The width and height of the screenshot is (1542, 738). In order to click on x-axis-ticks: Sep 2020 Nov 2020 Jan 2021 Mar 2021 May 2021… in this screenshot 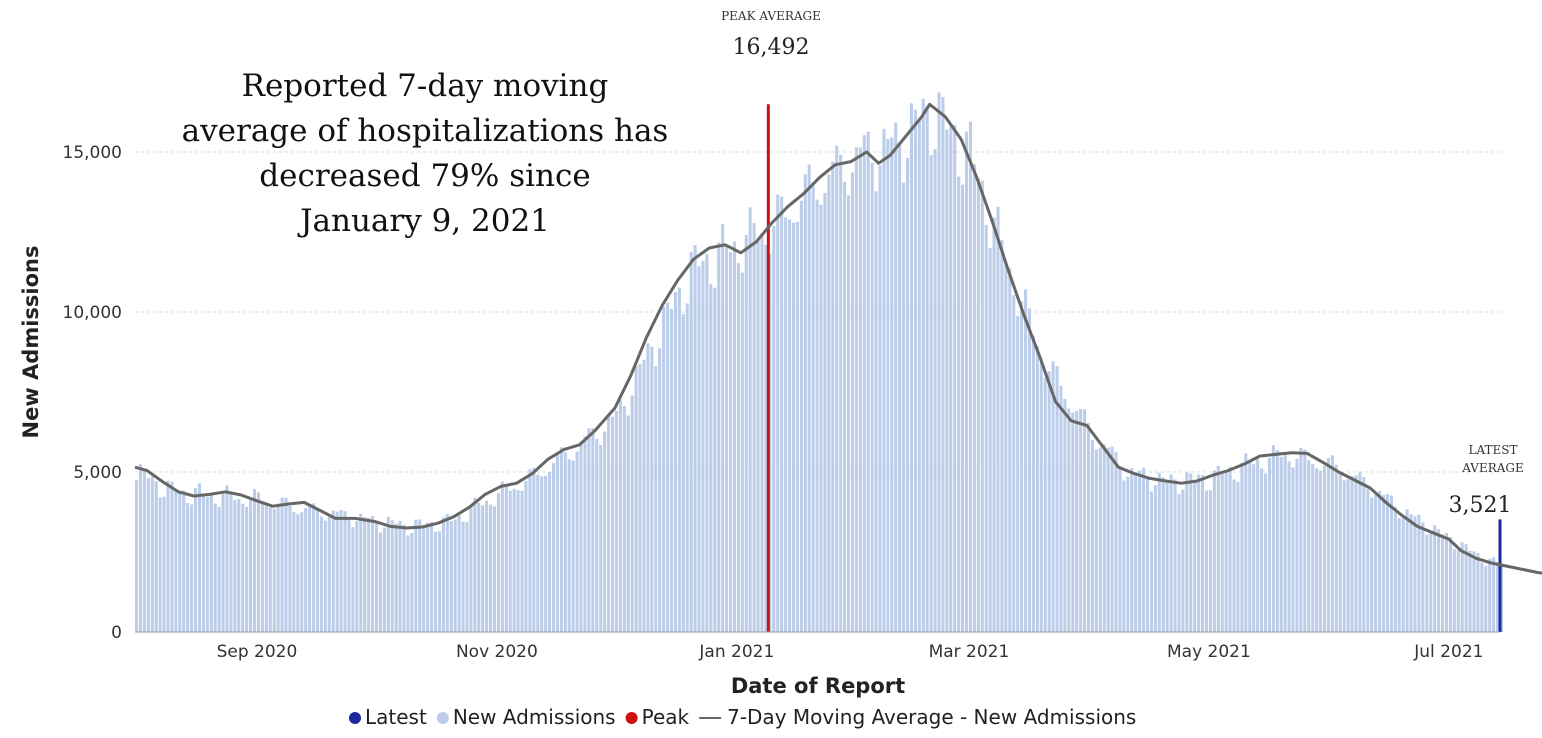, I will do `click(850, 652)`.